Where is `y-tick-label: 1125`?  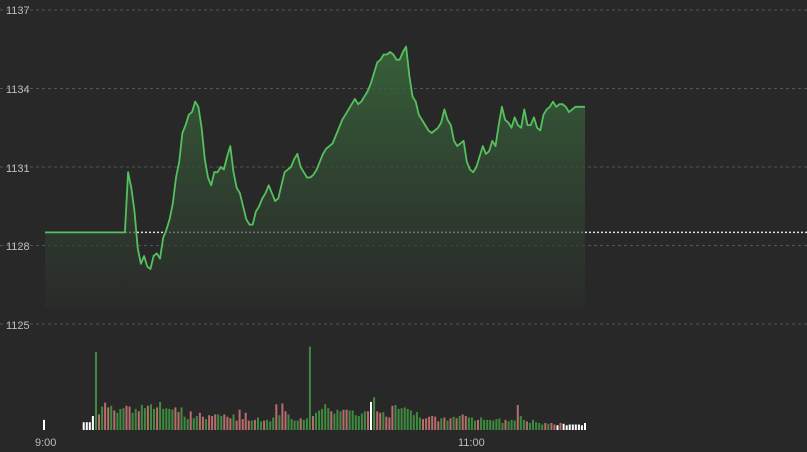 y-tick-label: 1125 is located at coordinates (18, 326).